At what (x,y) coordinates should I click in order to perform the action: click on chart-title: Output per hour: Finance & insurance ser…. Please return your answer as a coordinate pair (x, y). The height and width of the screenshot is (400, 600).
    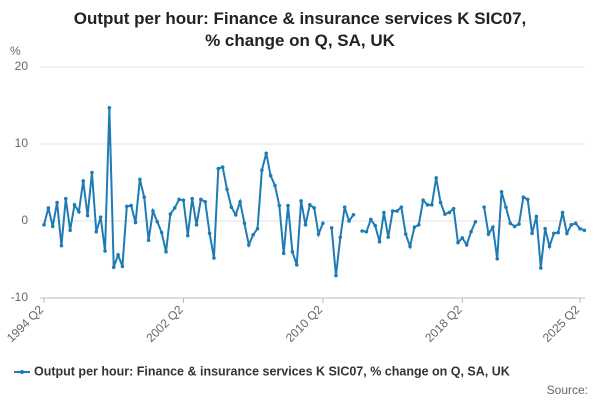
    Looking at the image, I should click on (300, 29).